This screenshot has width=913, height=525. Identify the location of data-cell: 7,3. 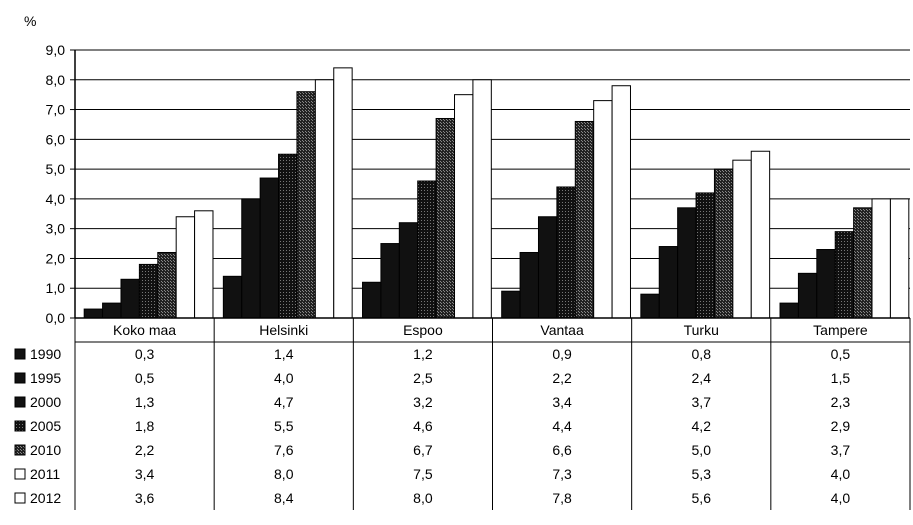
(562, 474).